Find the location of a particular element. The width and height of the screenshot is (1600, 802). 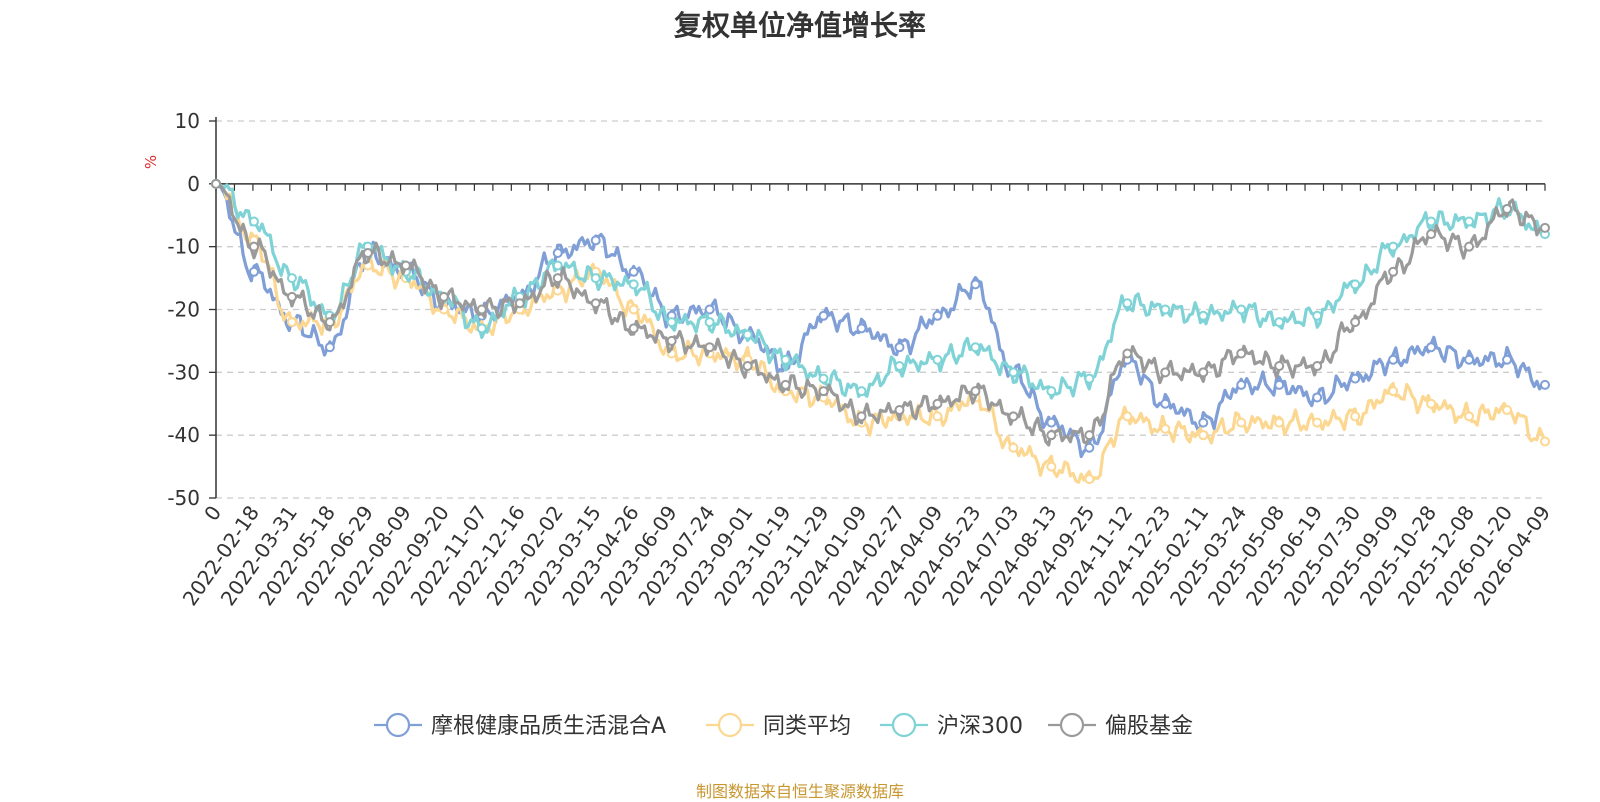

legend-label: 沪深300 is located at coordinates (980, 726).